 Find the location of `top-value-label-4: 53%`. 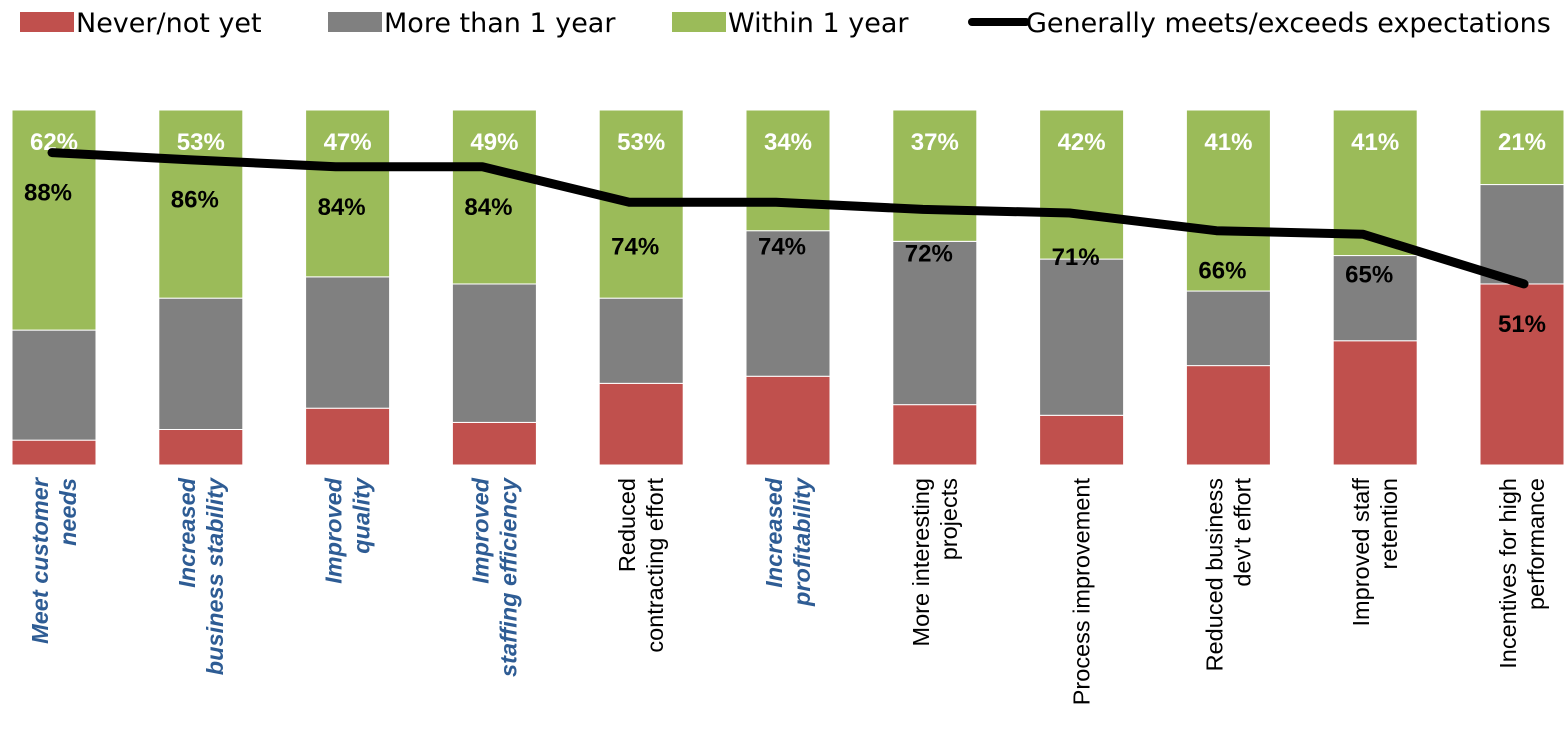

top-value-label-4: 53% is located at coordinates (641, 142).